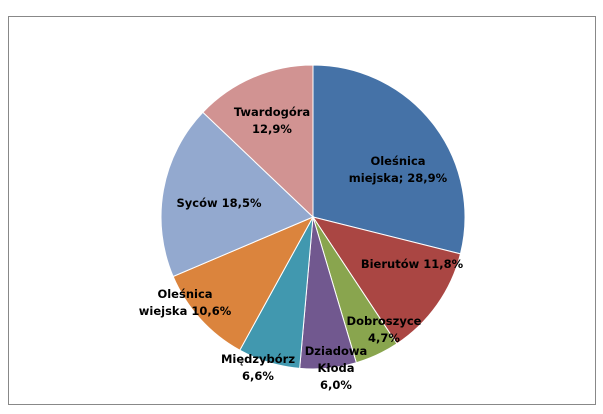 The image size is (603, 414). What do you see at coordinates (185, 302) in the screenshot?
I see `data-label: Oleśnica wiejska 10,6%` at bounding box center [185, 302].